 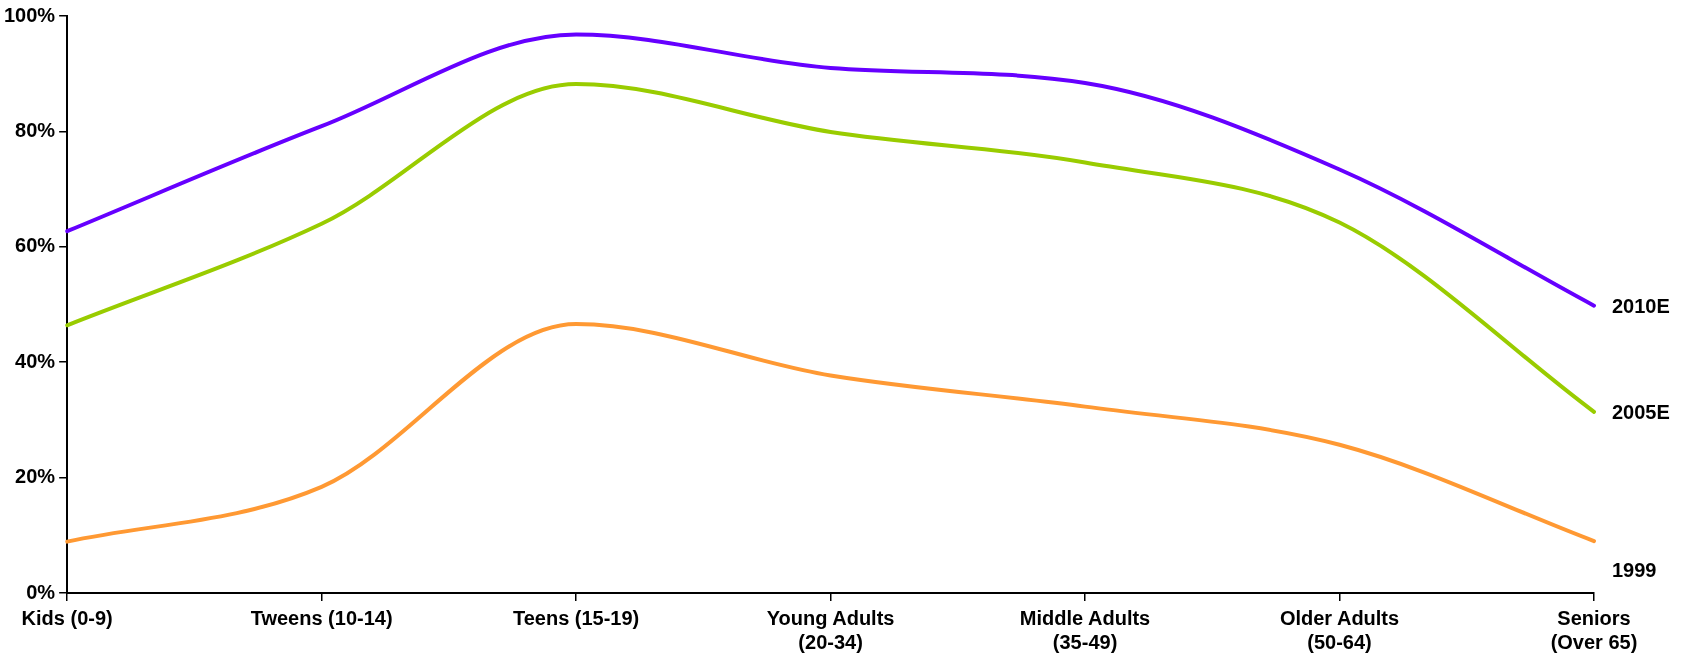 What do you see at coordinates (35, 476) in the screenshot?
I see `y-tick-label: 20%` at bounding box center [35, 476].